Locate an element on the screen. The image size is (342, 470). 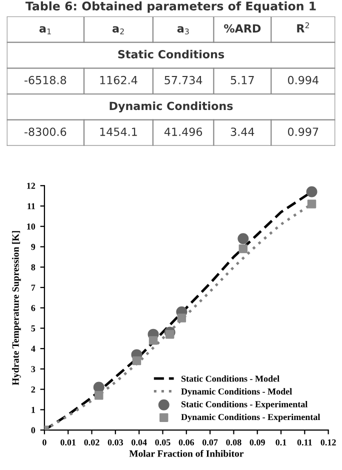
x-tick-label: 0.1 is located at coordinates (281, 442).